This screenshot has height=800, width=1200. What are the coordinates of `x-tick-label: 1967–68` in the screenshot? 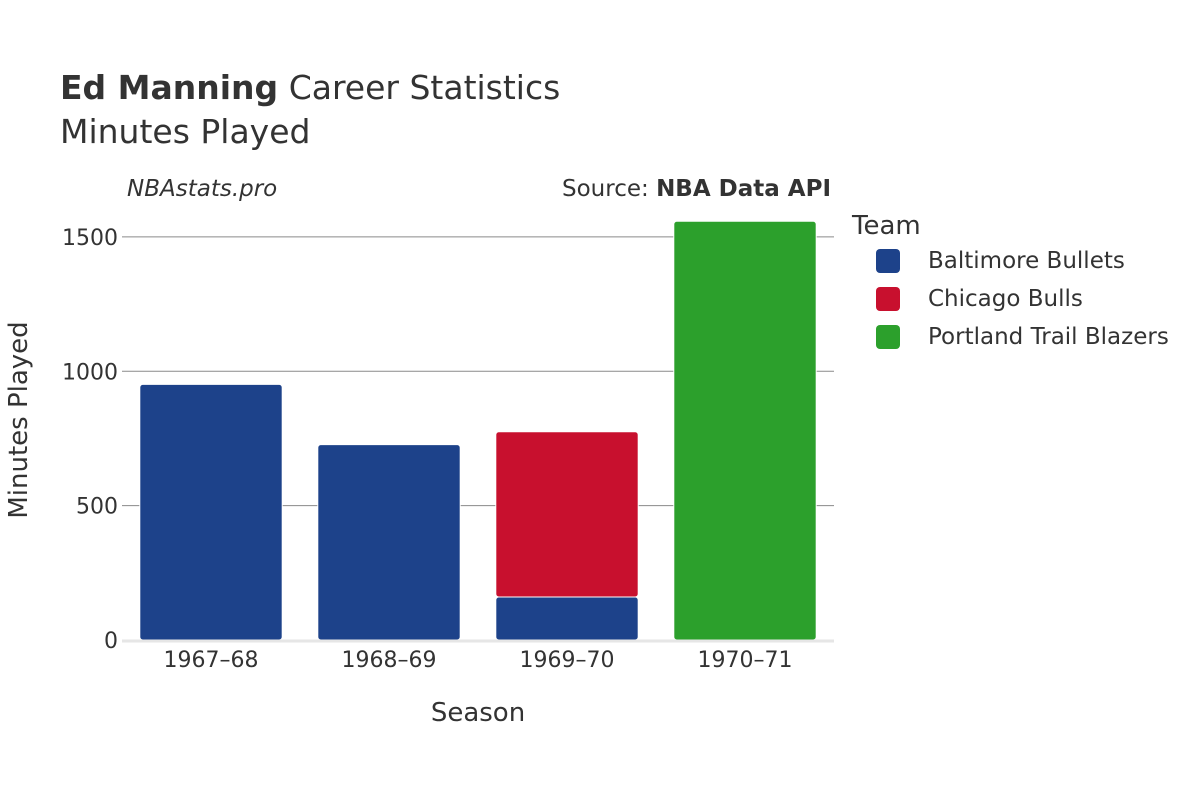 It's located at (211, 660).